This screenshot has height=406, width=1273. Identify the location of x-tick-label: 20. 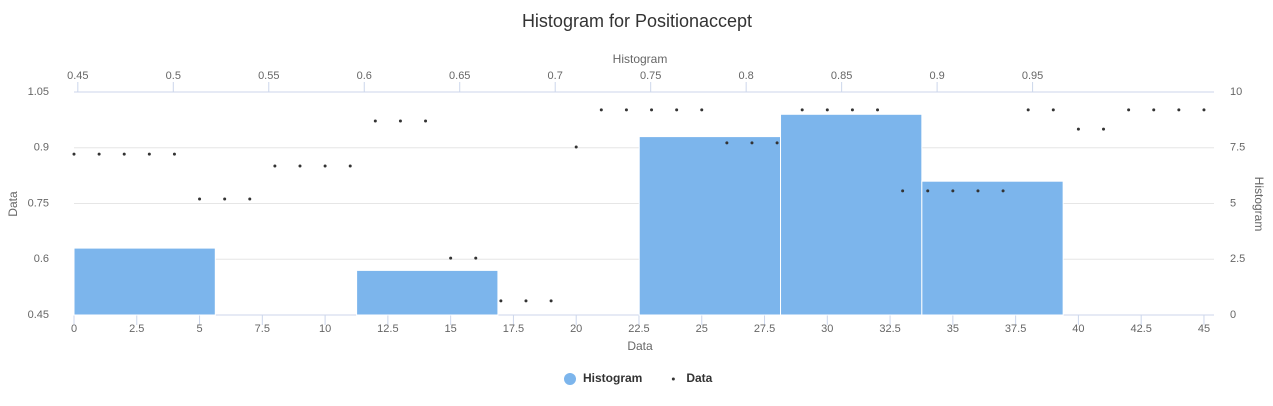
(576, 329).